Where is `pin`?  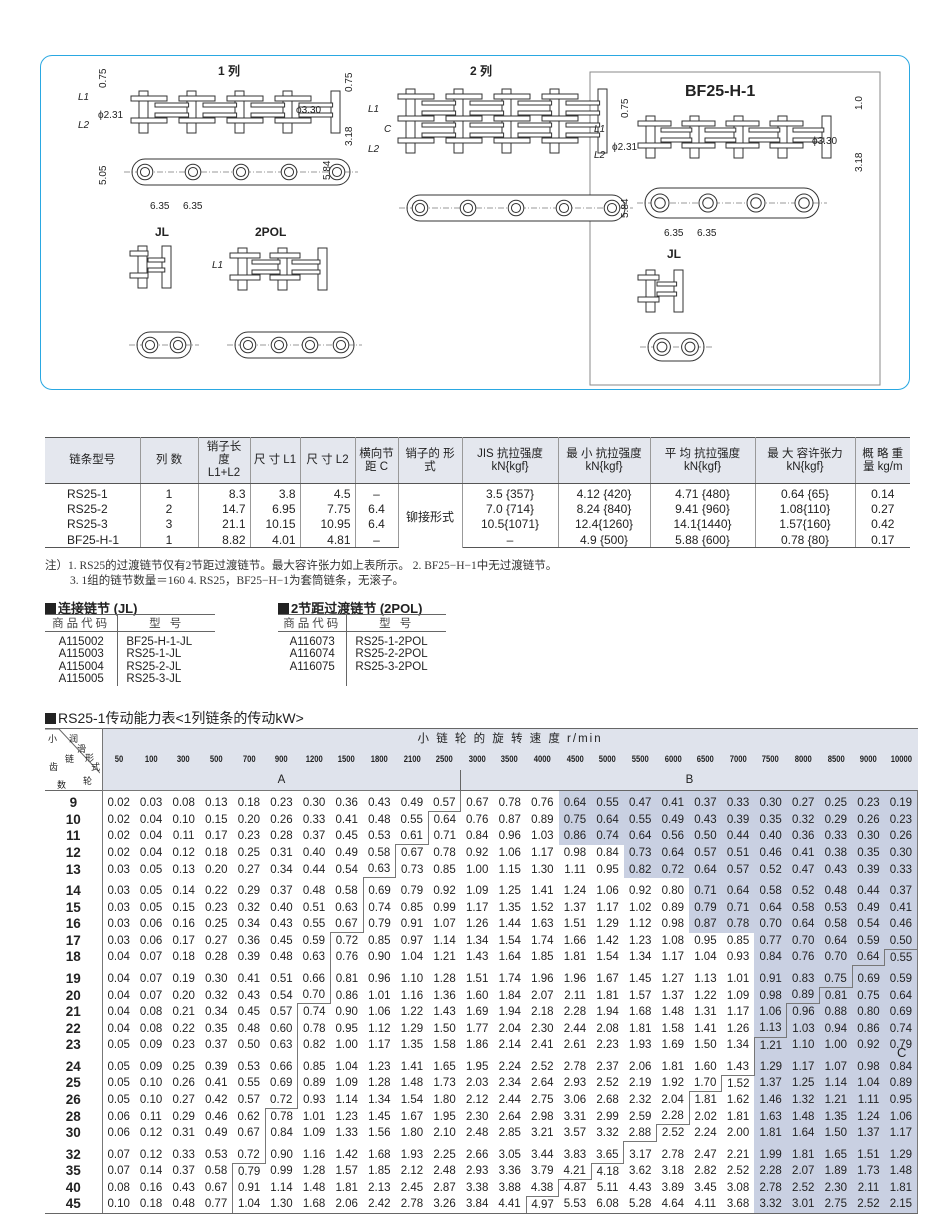 pin is located at coordinates (191, 112).